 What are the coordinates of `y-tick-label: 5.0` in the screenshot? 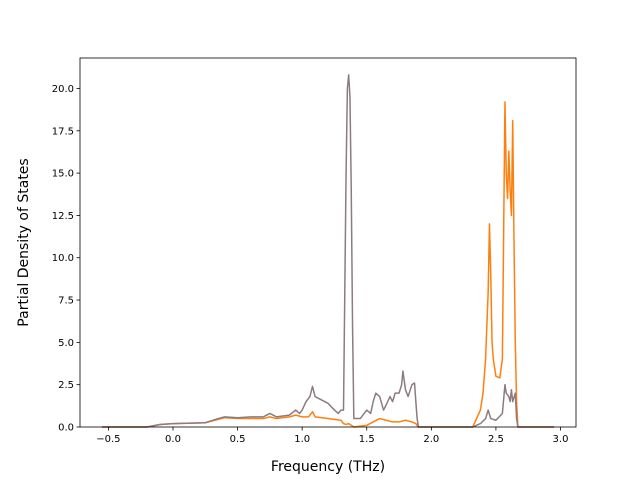 It's located at (66, 343).